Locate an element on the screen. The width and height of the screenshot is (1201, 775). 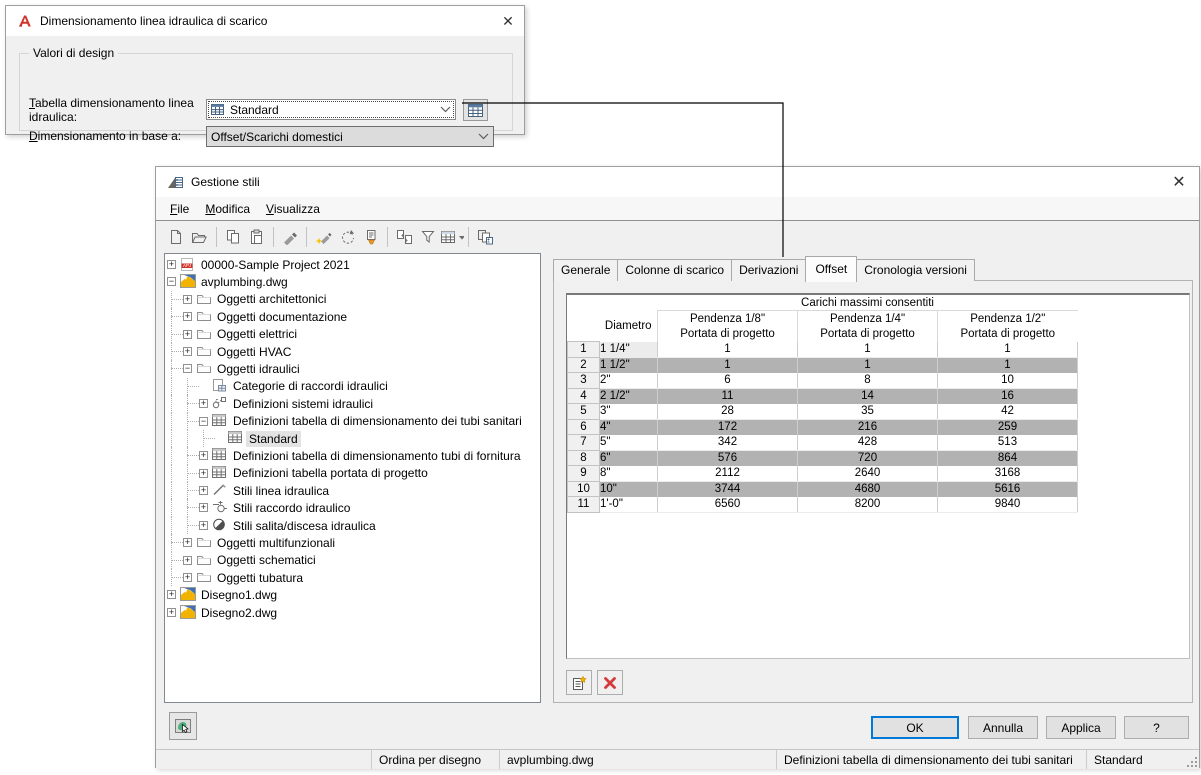
portata-value-cell: 216 is located at coordinates (867, 427).